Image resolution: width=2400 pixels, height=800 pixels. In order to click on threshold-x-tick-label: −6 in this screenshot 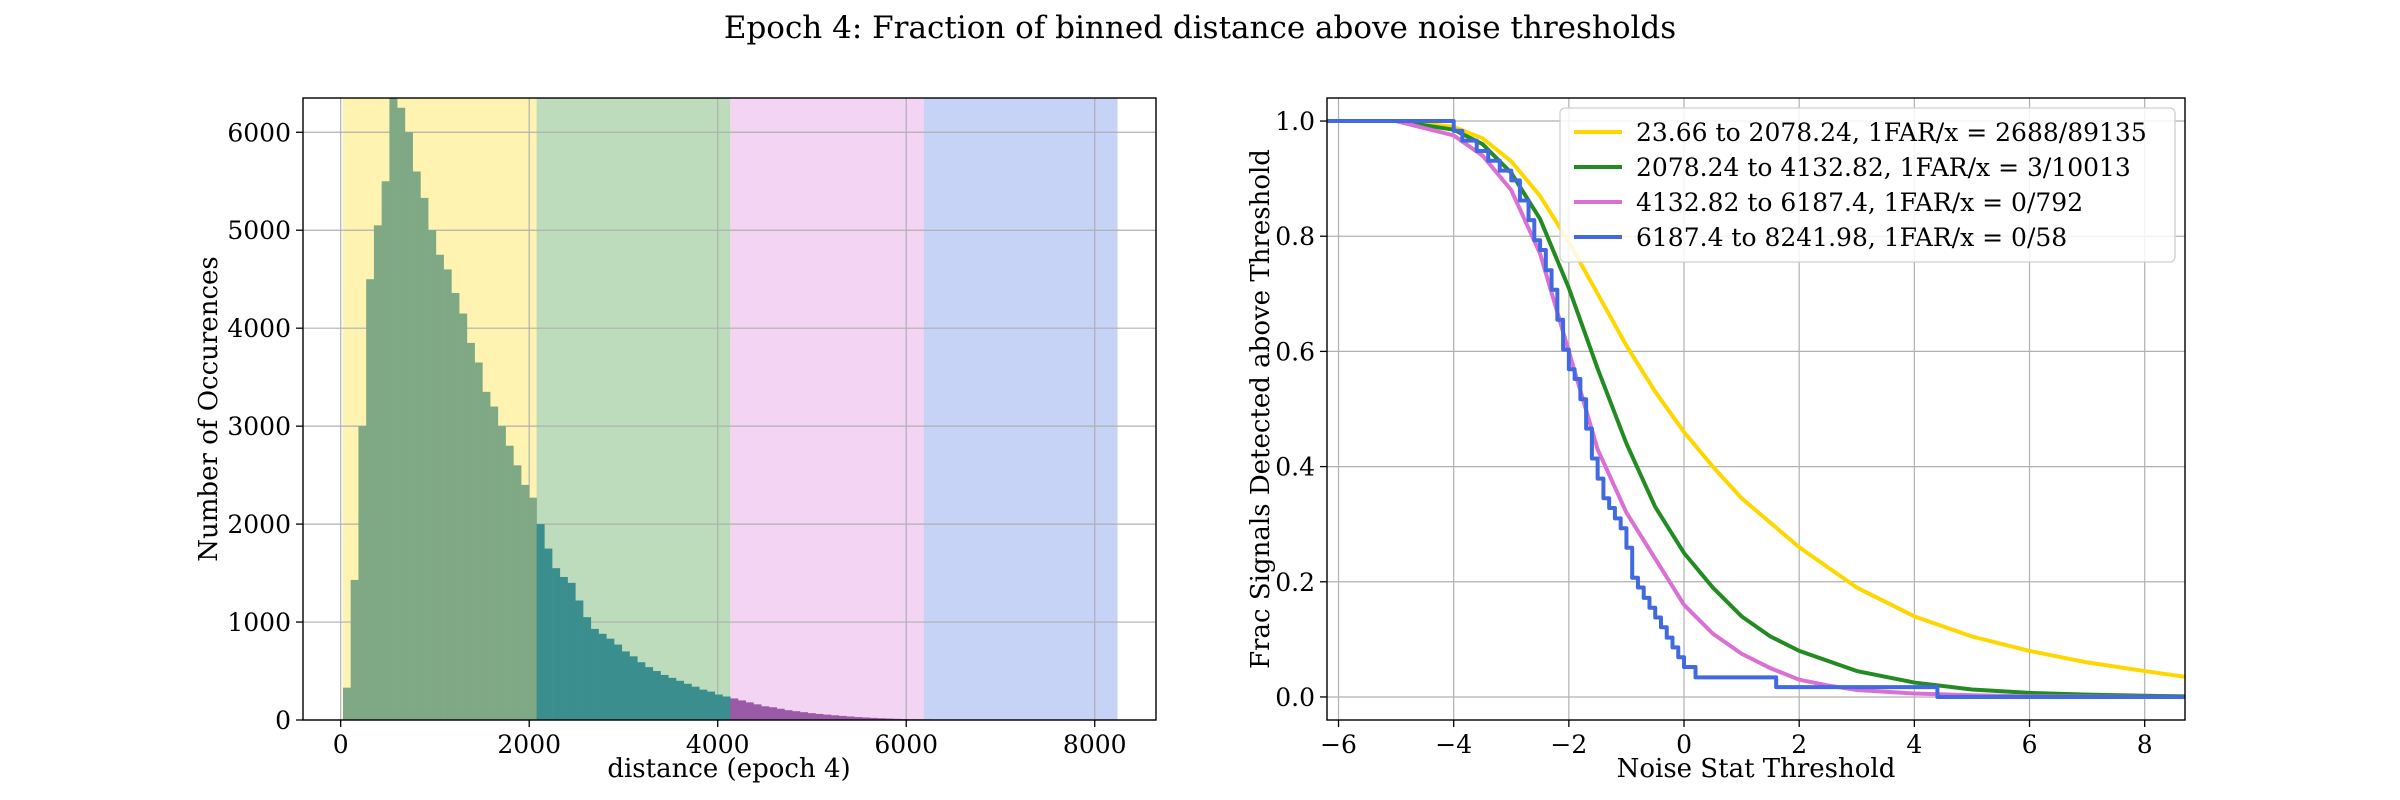, I will do `click(1338, 744)`.